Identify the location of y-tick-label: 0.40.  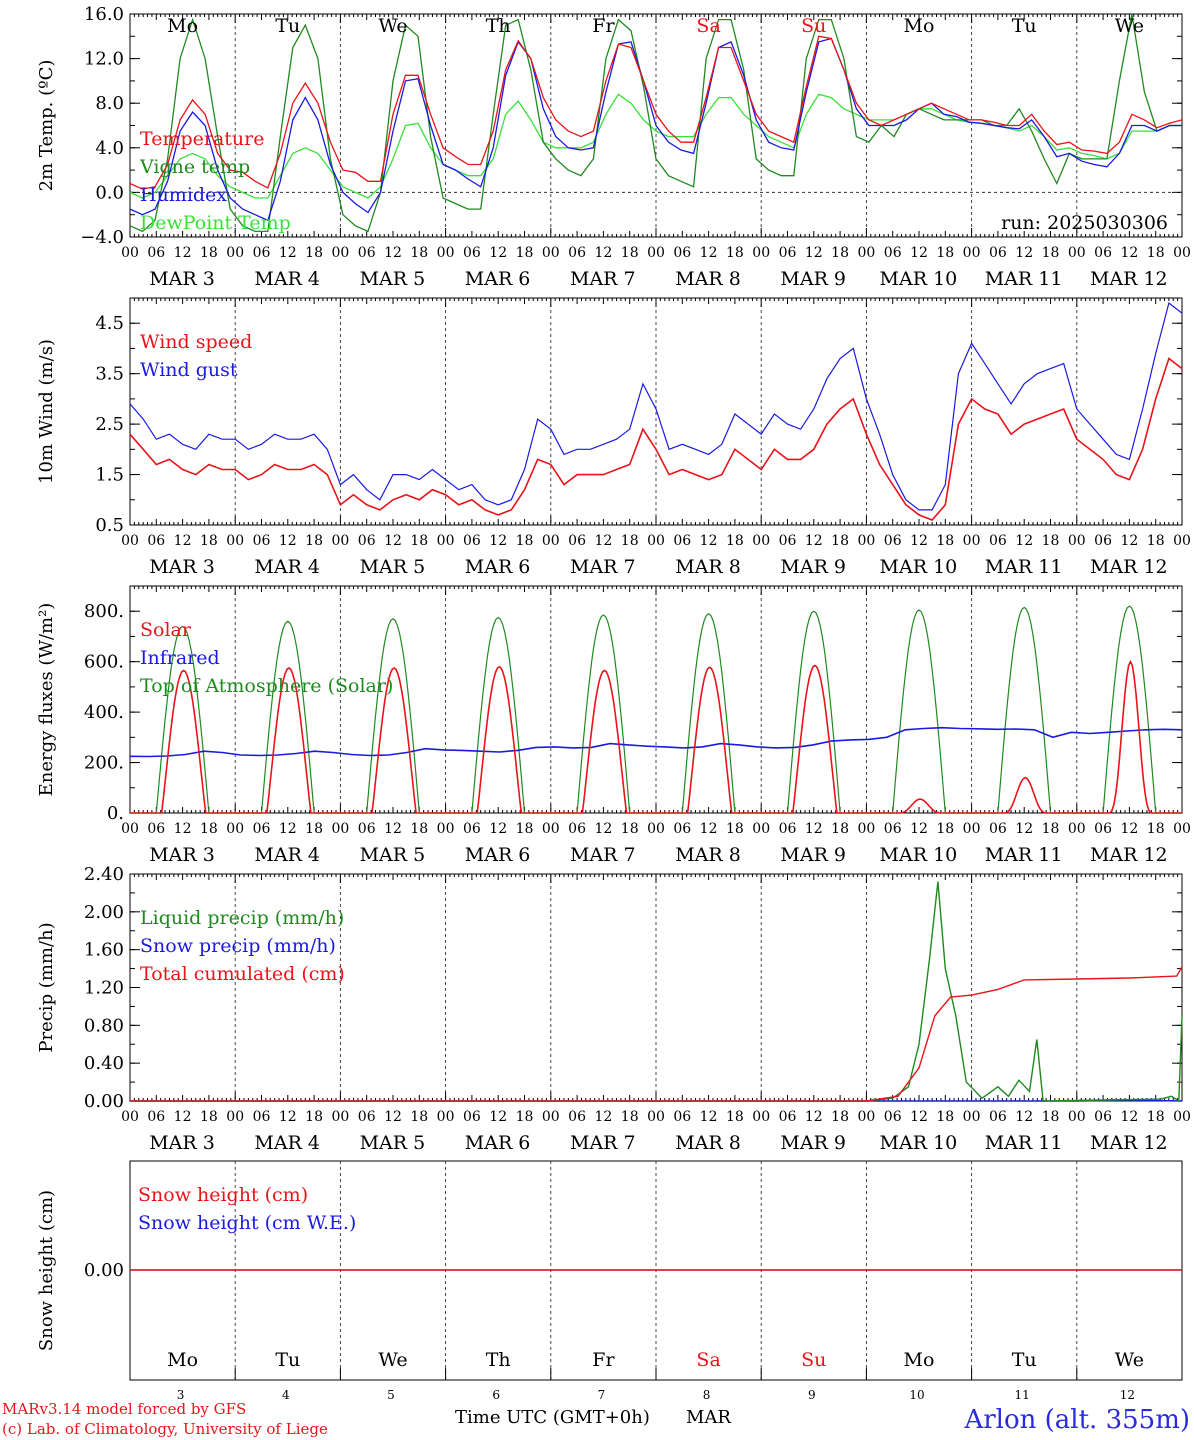
(104, 1063).